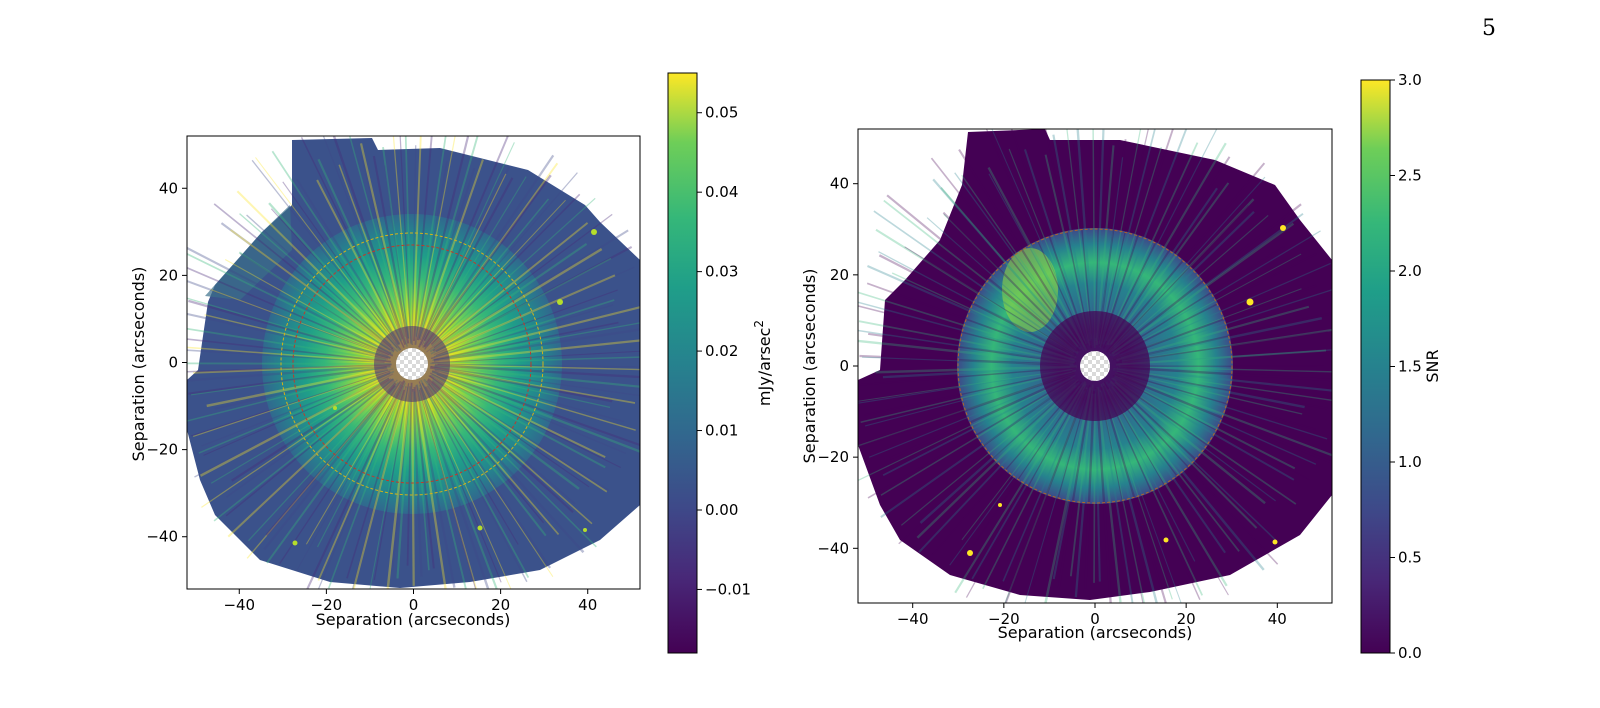 The height and width of the screenshot is (708, 1600). I want to click on x-tick-label: −20, so click(327, 605).